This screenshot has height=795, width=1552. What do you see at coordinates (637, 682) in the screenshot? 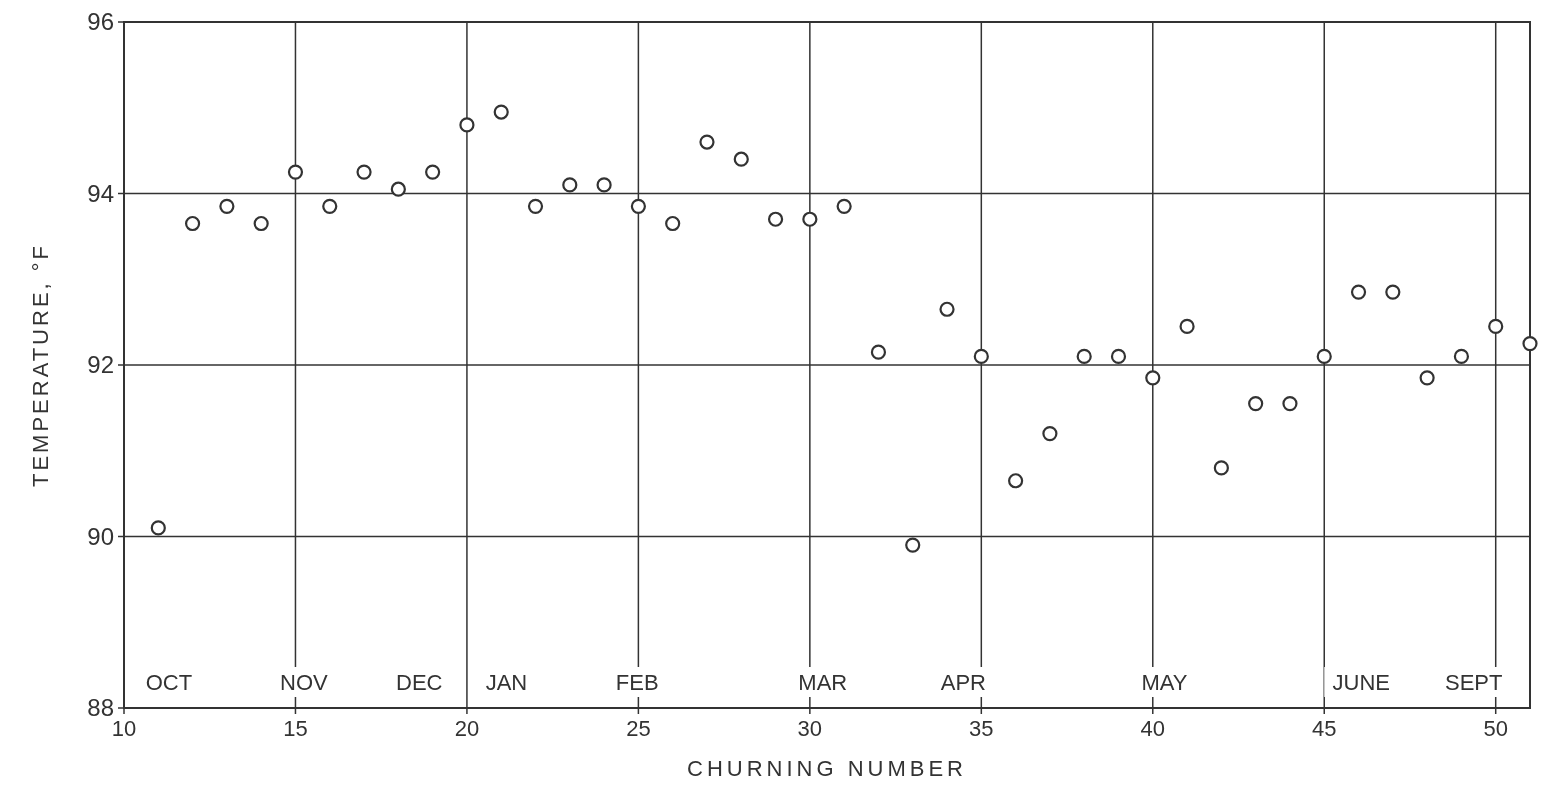
I see `annotation: FEB` at bounding box center [637, 682].